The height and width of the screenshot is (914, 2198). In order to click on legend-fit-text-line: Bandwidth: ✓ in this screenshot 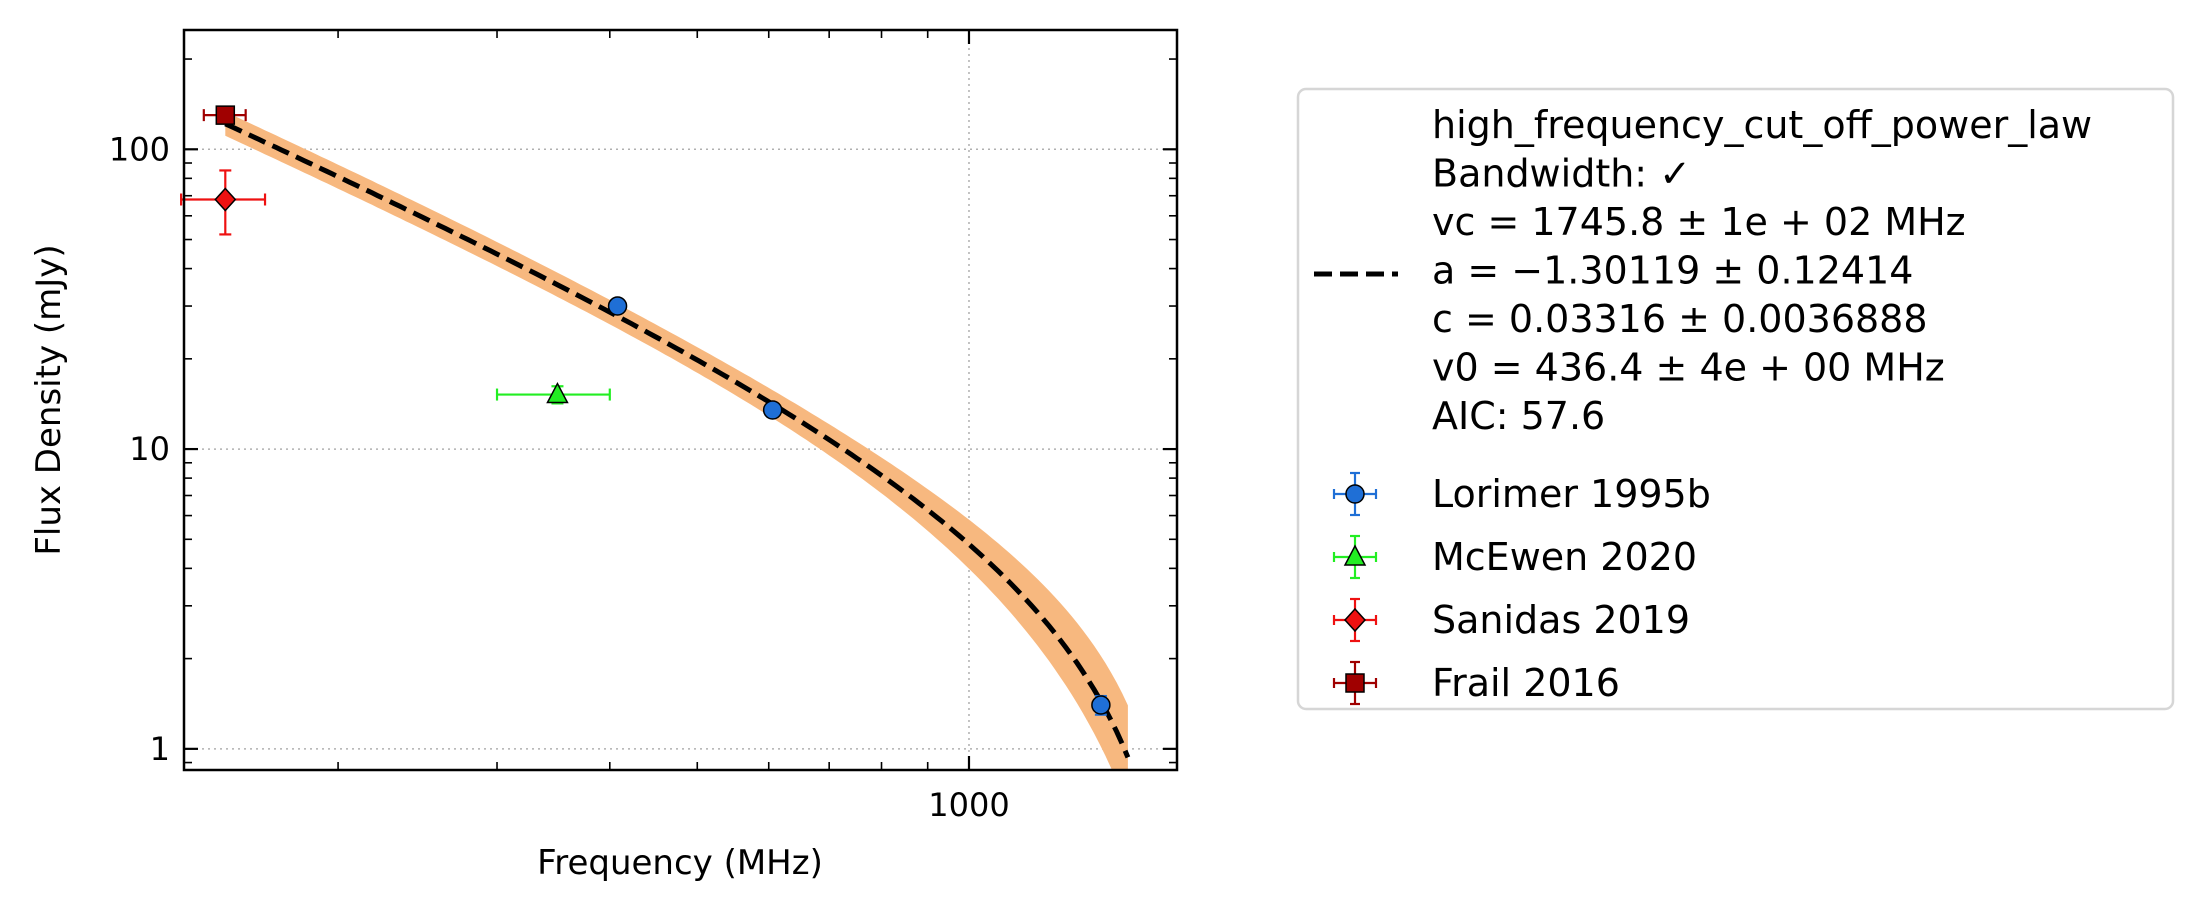, I will do `click(1561, 174)`.